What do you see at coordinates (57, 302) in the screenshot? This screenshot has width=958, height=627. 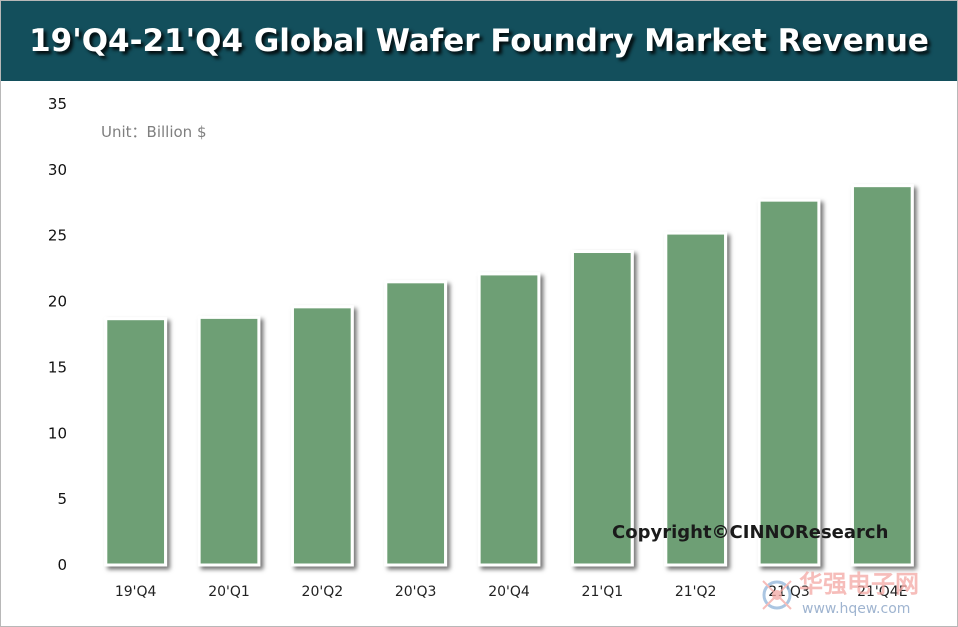 I see `y-tick-label: 20` at bounding box center [57, 302].